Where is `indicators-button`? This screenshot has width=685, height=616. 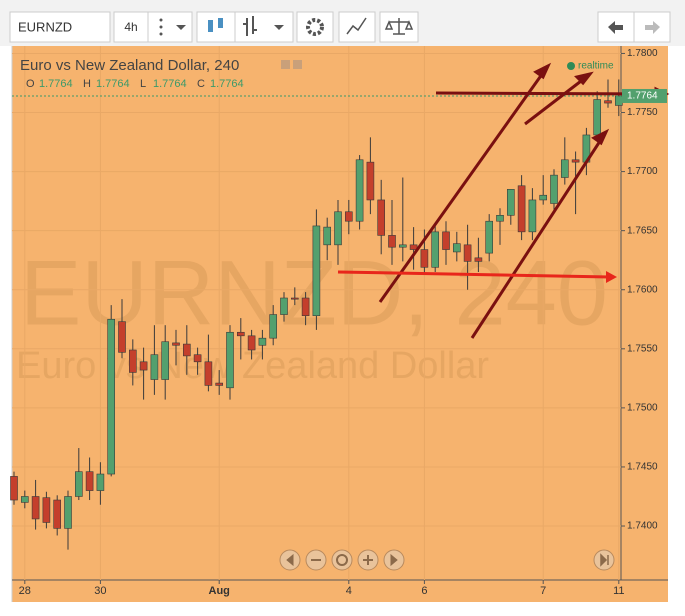
indicators-button is located at coordinates (357, 27).